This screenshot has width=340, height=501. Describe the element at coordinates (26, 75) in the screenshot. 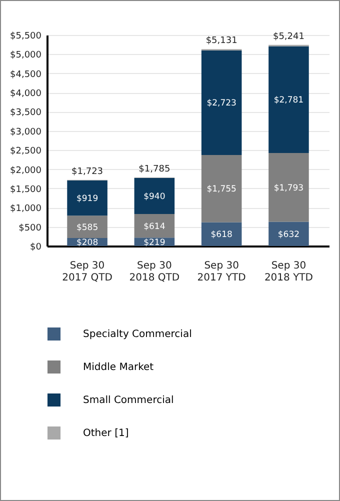

I see `y-tick-label: $4,500` at that location.